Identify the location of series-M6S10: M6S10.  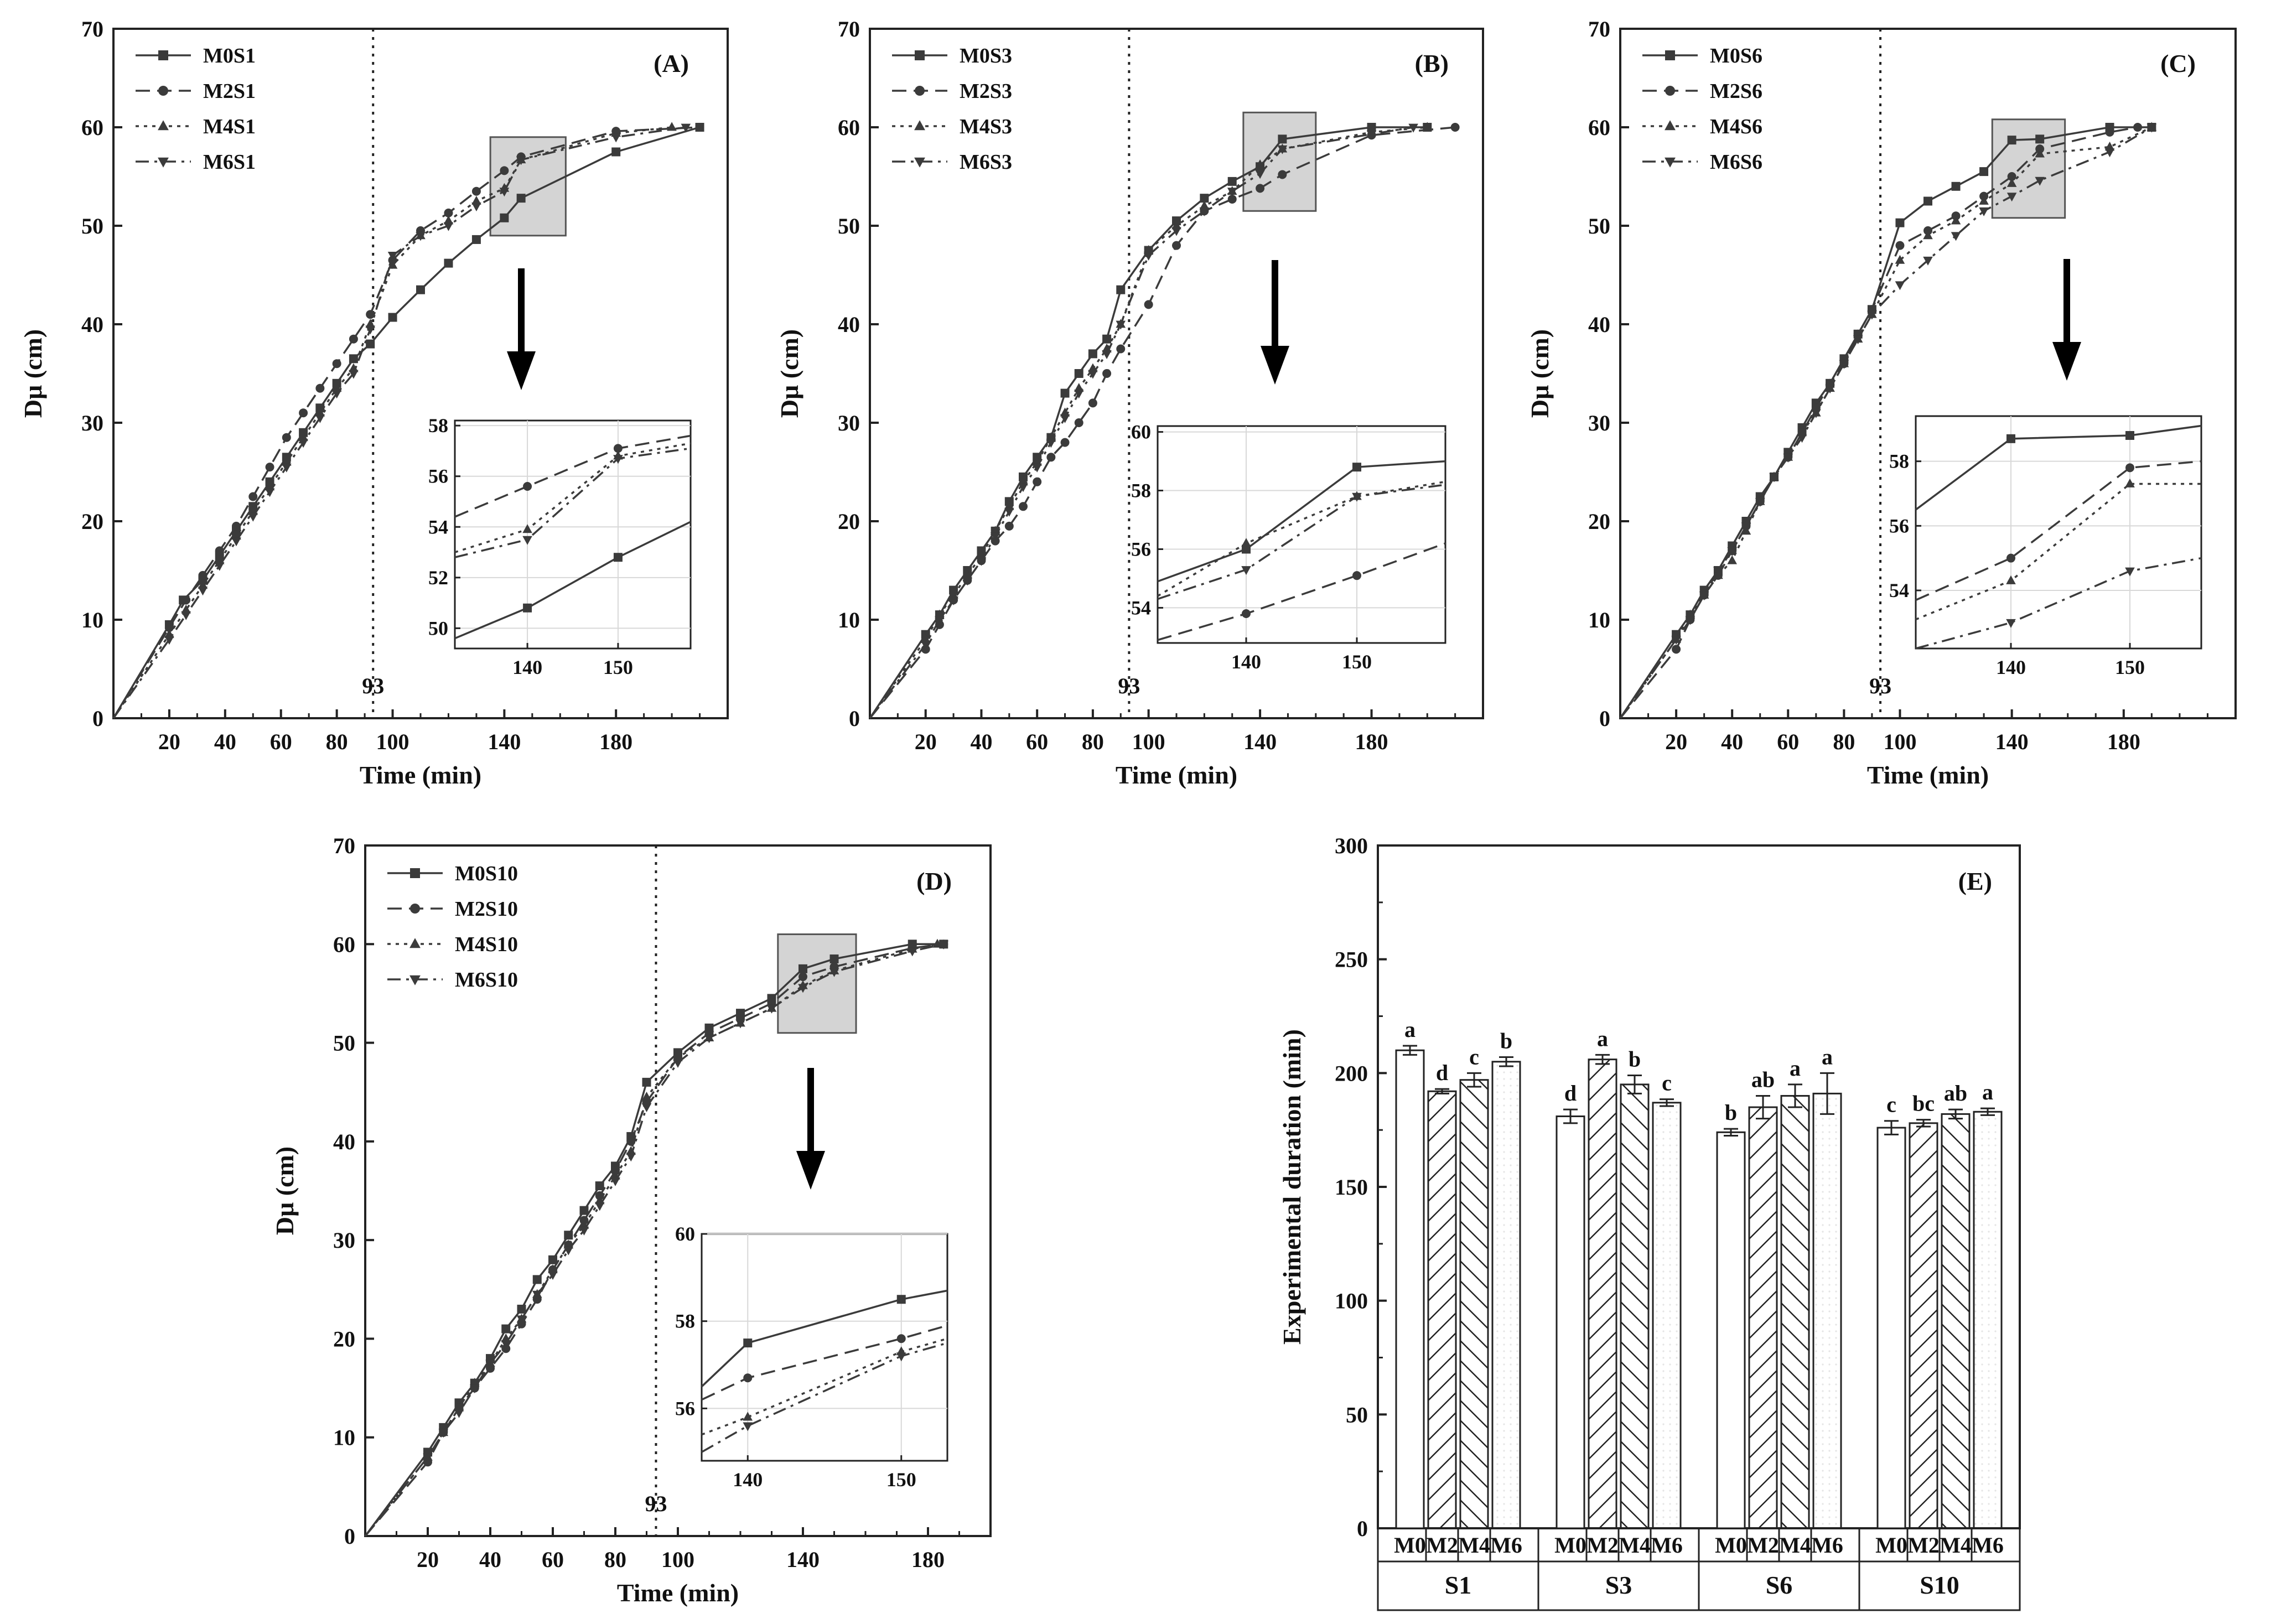
(656, 1239).